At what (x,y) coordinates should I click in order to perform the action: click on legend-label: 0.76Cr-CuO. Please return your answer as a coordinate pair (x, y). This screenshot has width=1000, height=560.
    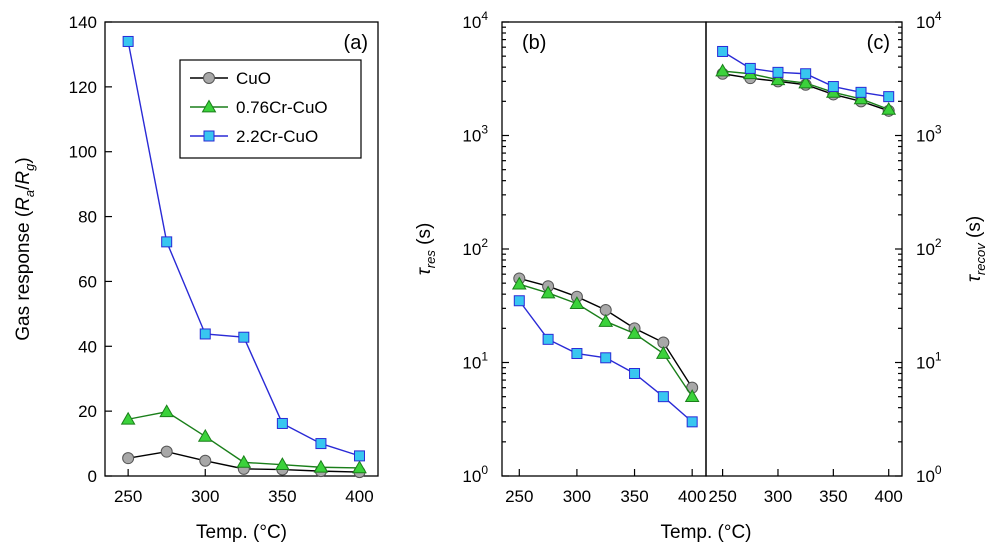
    Looking at the image, I should click on (282, 107).